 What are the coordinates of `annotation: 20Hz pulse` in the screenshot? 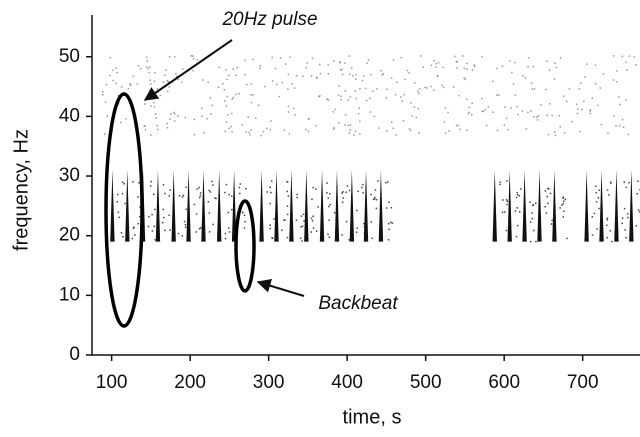 It's located at (269, 19).